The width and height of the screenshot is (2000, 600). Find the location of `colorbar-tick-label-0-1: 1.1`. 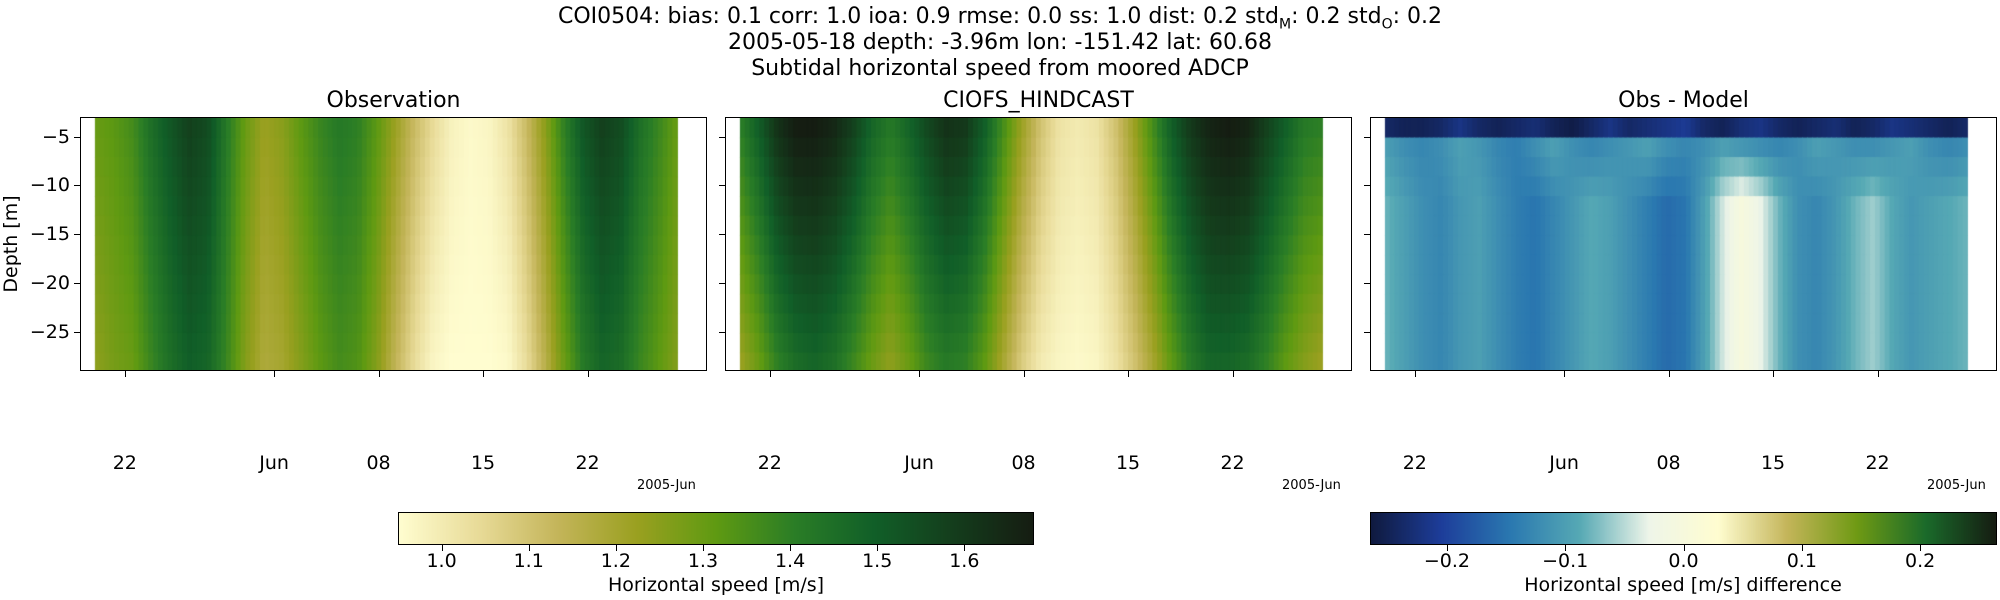

colorbar-tick-label-0-1: 1.1 is located at coordinates (528, 561).